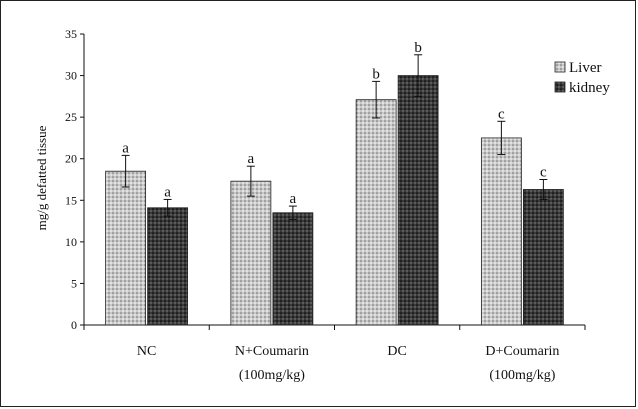 The width and height of the screenshot is (638, 409). What do you see at coordinates (589, 88) in the screenshot?
I see `legend-label-kidney: kidney` at bounding box center [589, 88].